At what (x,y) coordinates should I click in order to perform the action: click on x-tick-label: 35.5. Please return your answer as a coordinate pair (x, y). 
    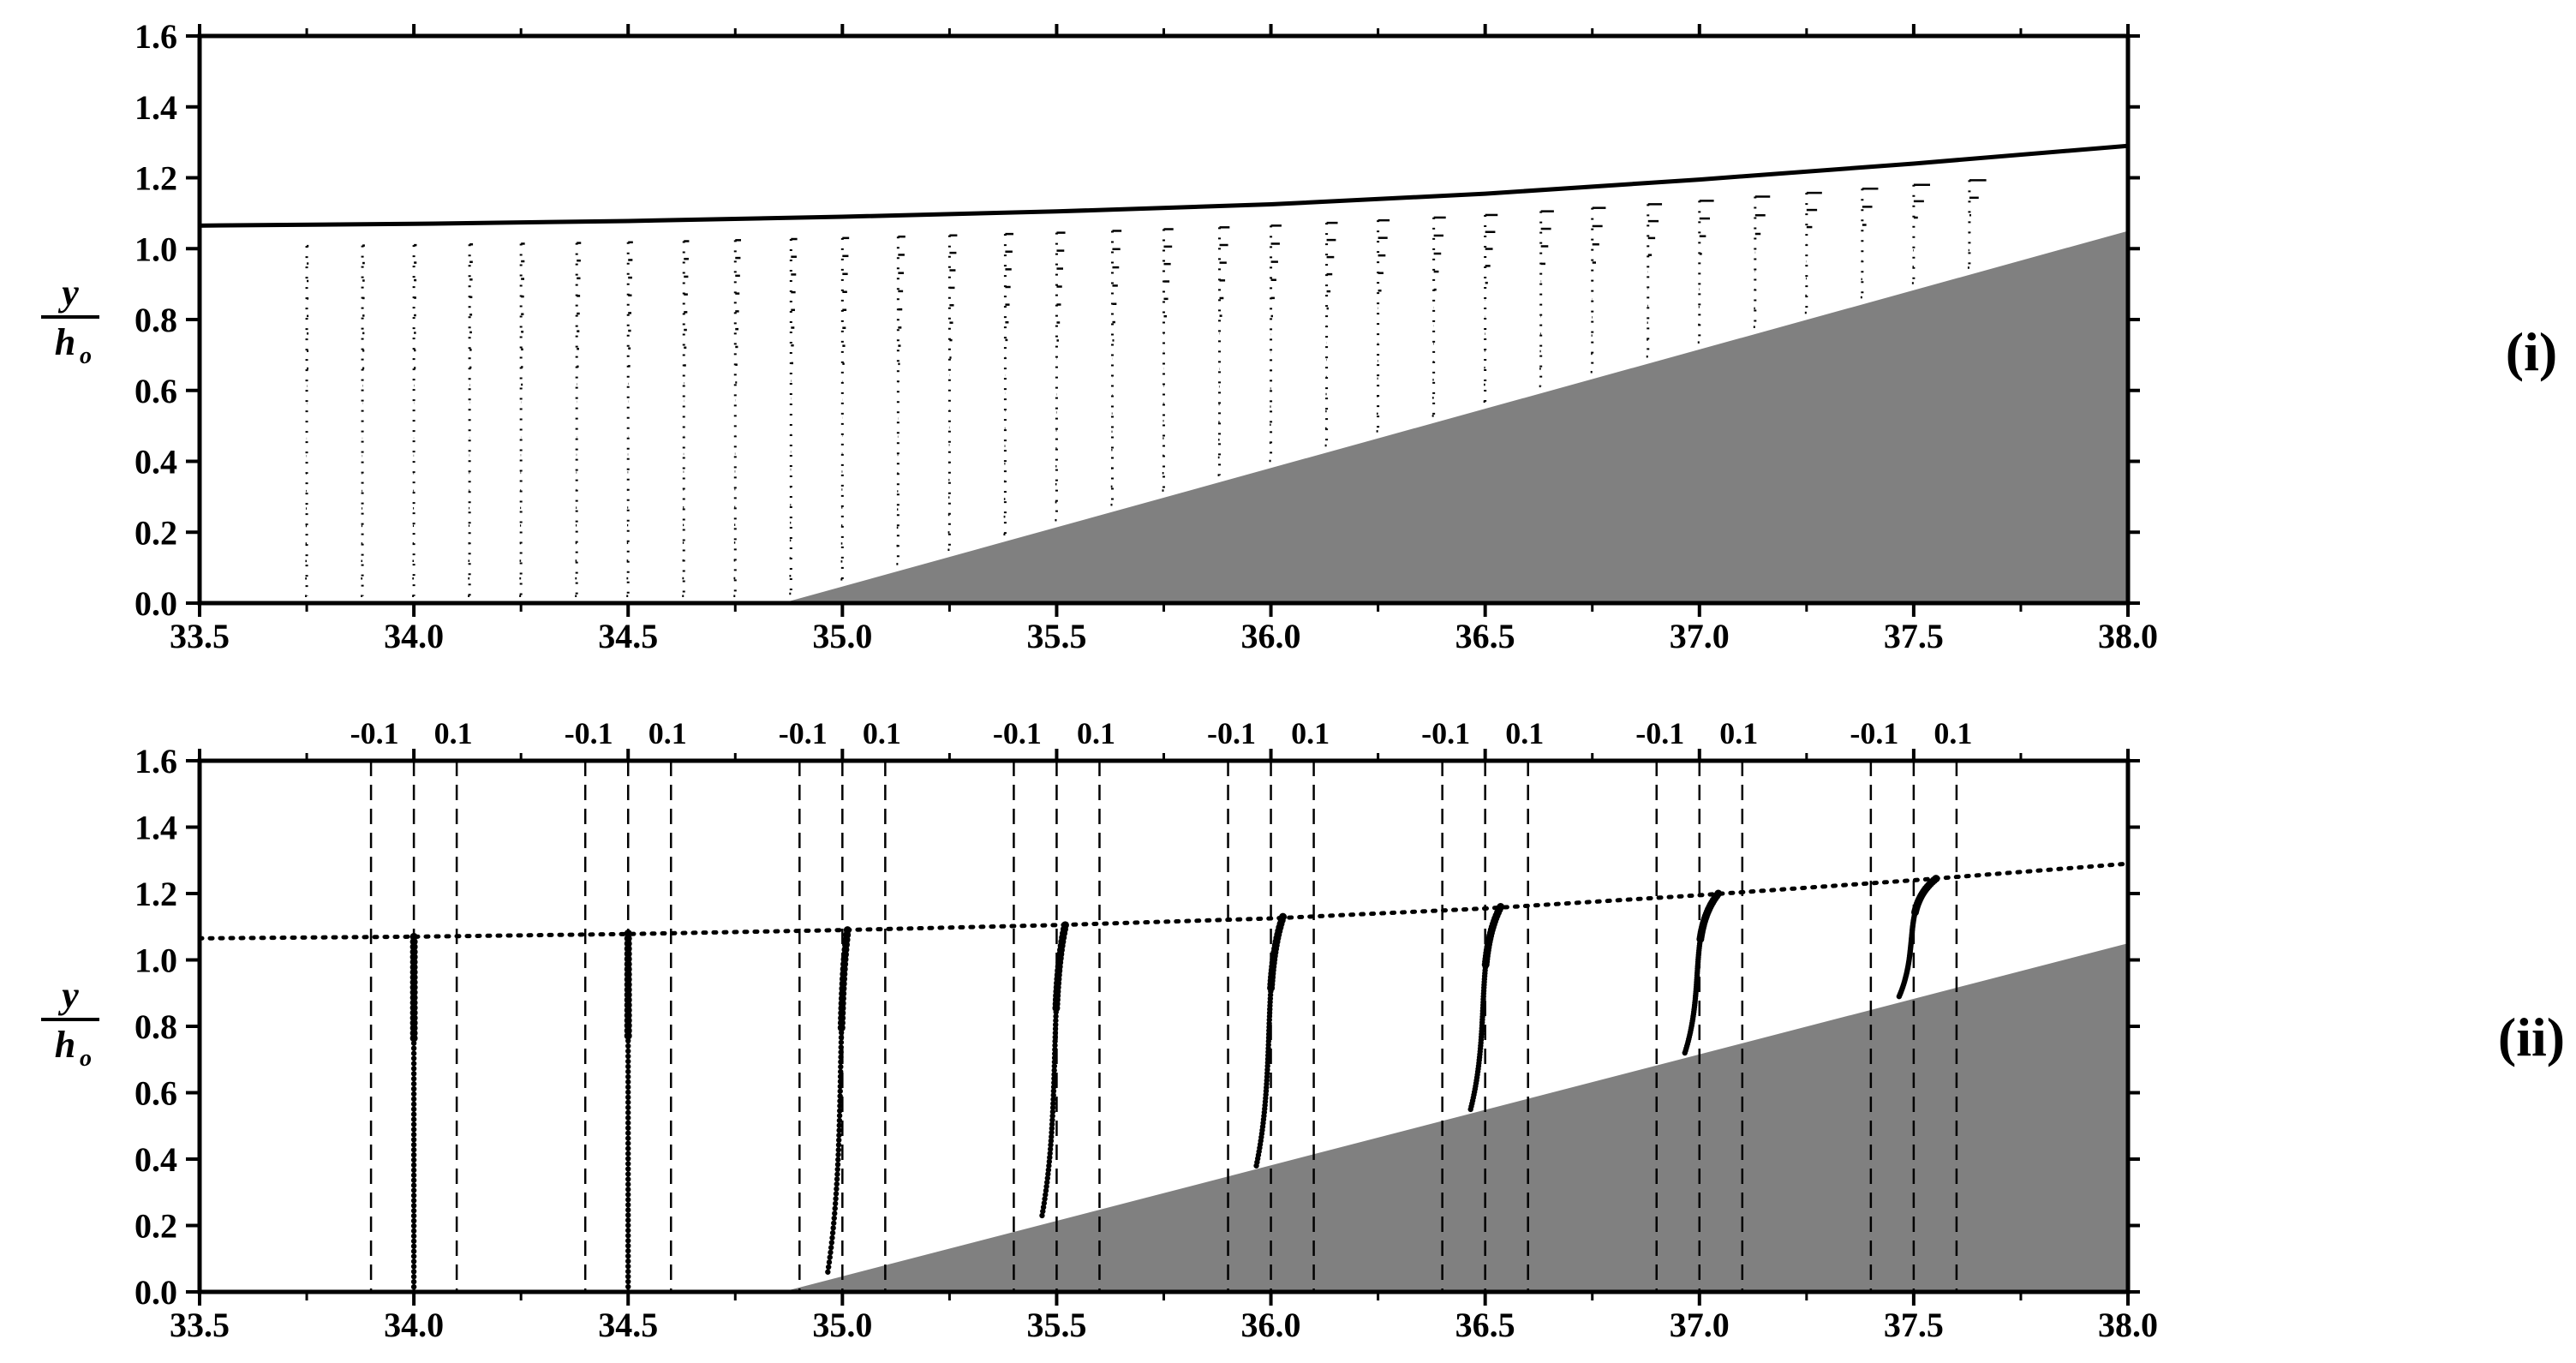
    Looking at the image, I should click on (1056, 636).